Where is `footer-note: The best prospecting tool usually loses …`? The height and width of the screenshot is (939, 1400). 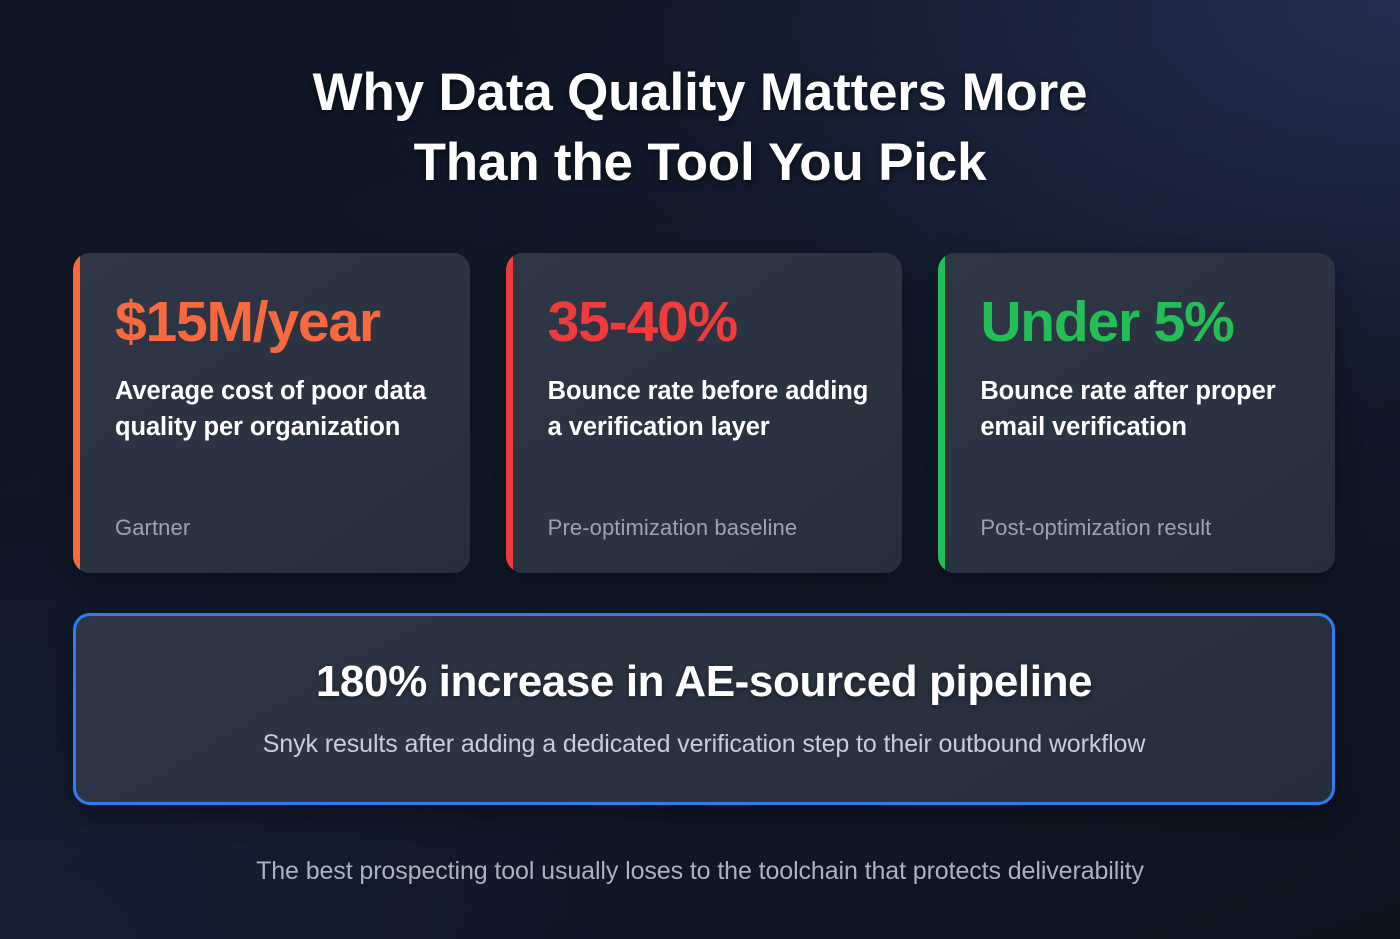
footer-note: The best prospecting tool usually loses … is located at coordinates (700, 871).